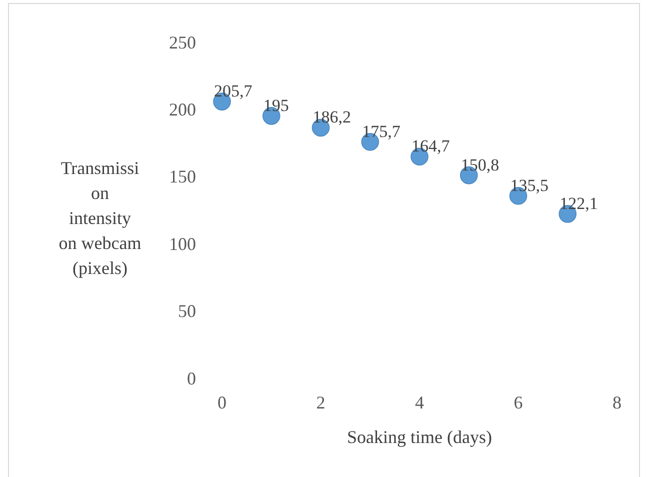 This screenshot has width=646, height=477. Describe the element at coordinates (419, 402) in the screenshot. I see `x-tick-label: 4` at that location.